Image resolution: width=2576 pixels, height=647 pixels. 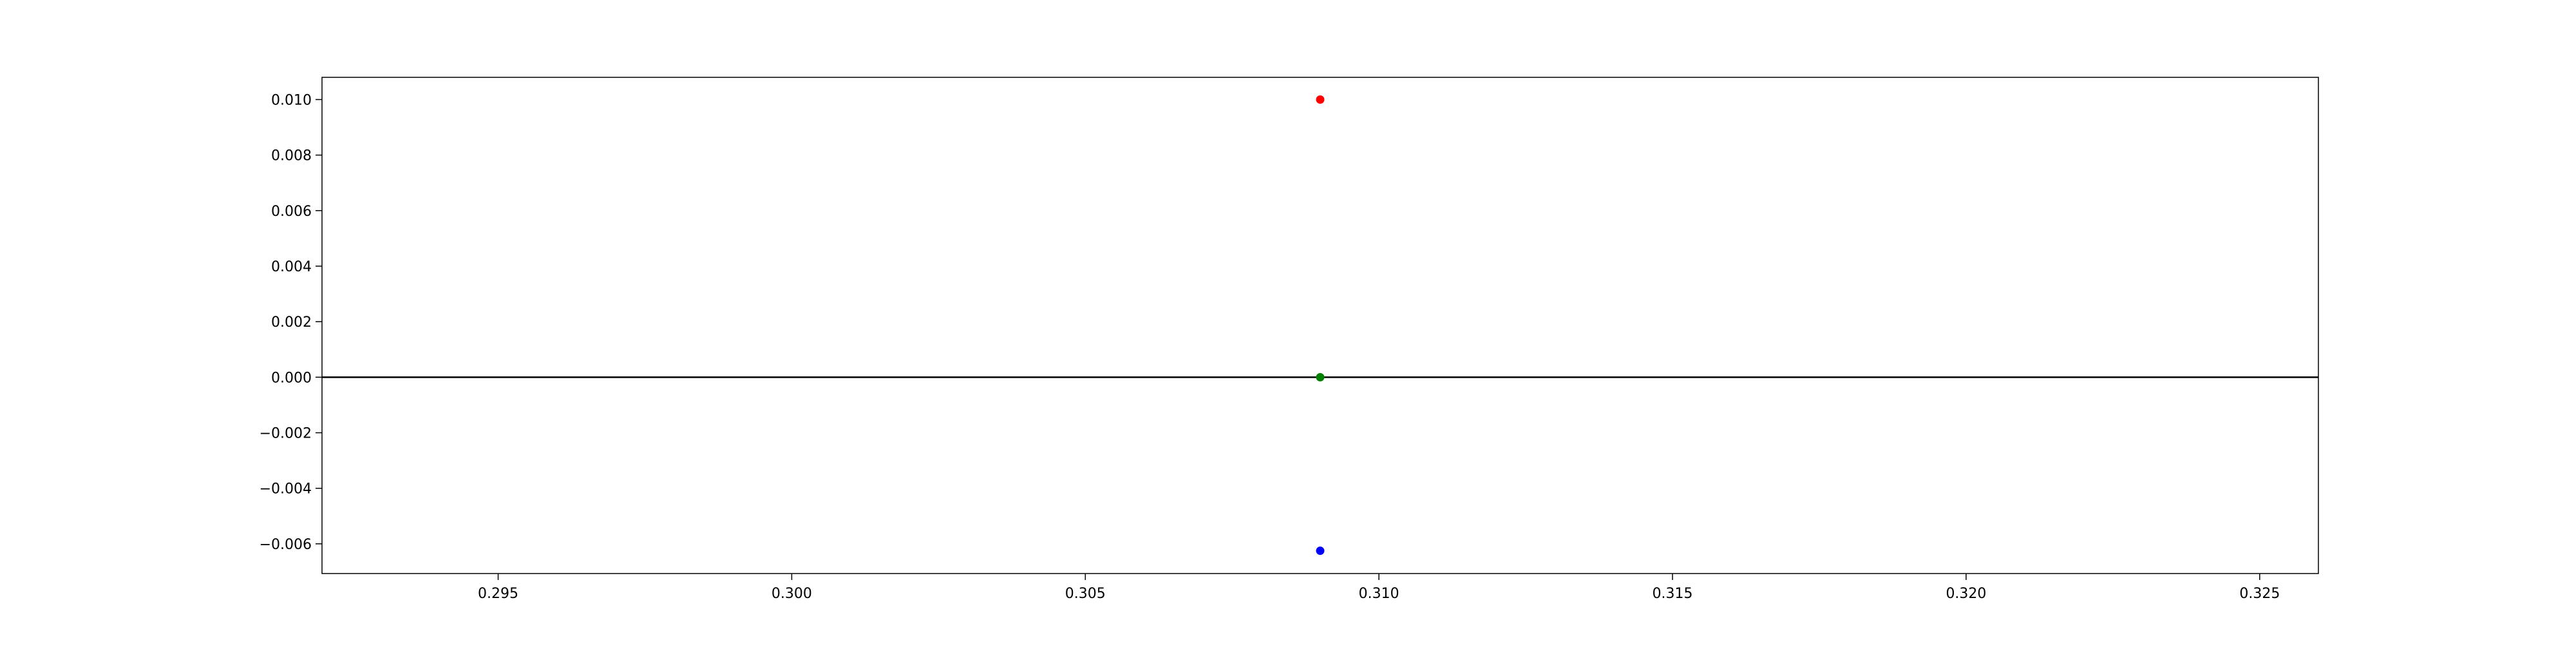 What do you see at coordinates (291, 100) in the screenshot?
I see `y-tick-label: 0.010` at bounding box center [291, 100].